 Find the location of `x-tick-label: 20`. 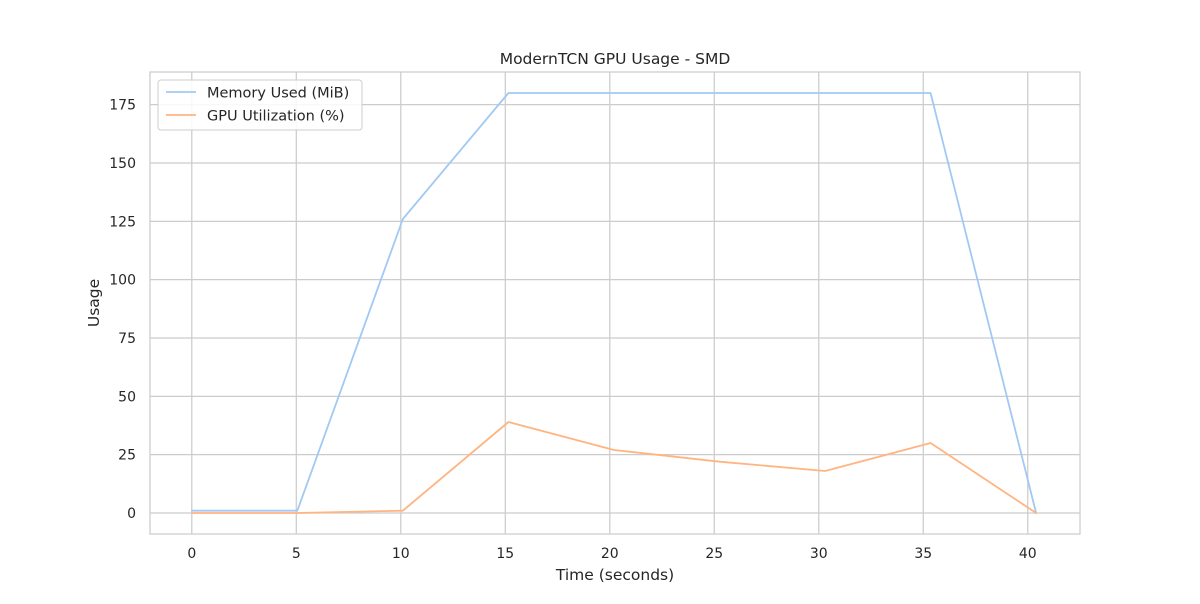

x-tick-label: 20 is located at coordinates (610, 554).